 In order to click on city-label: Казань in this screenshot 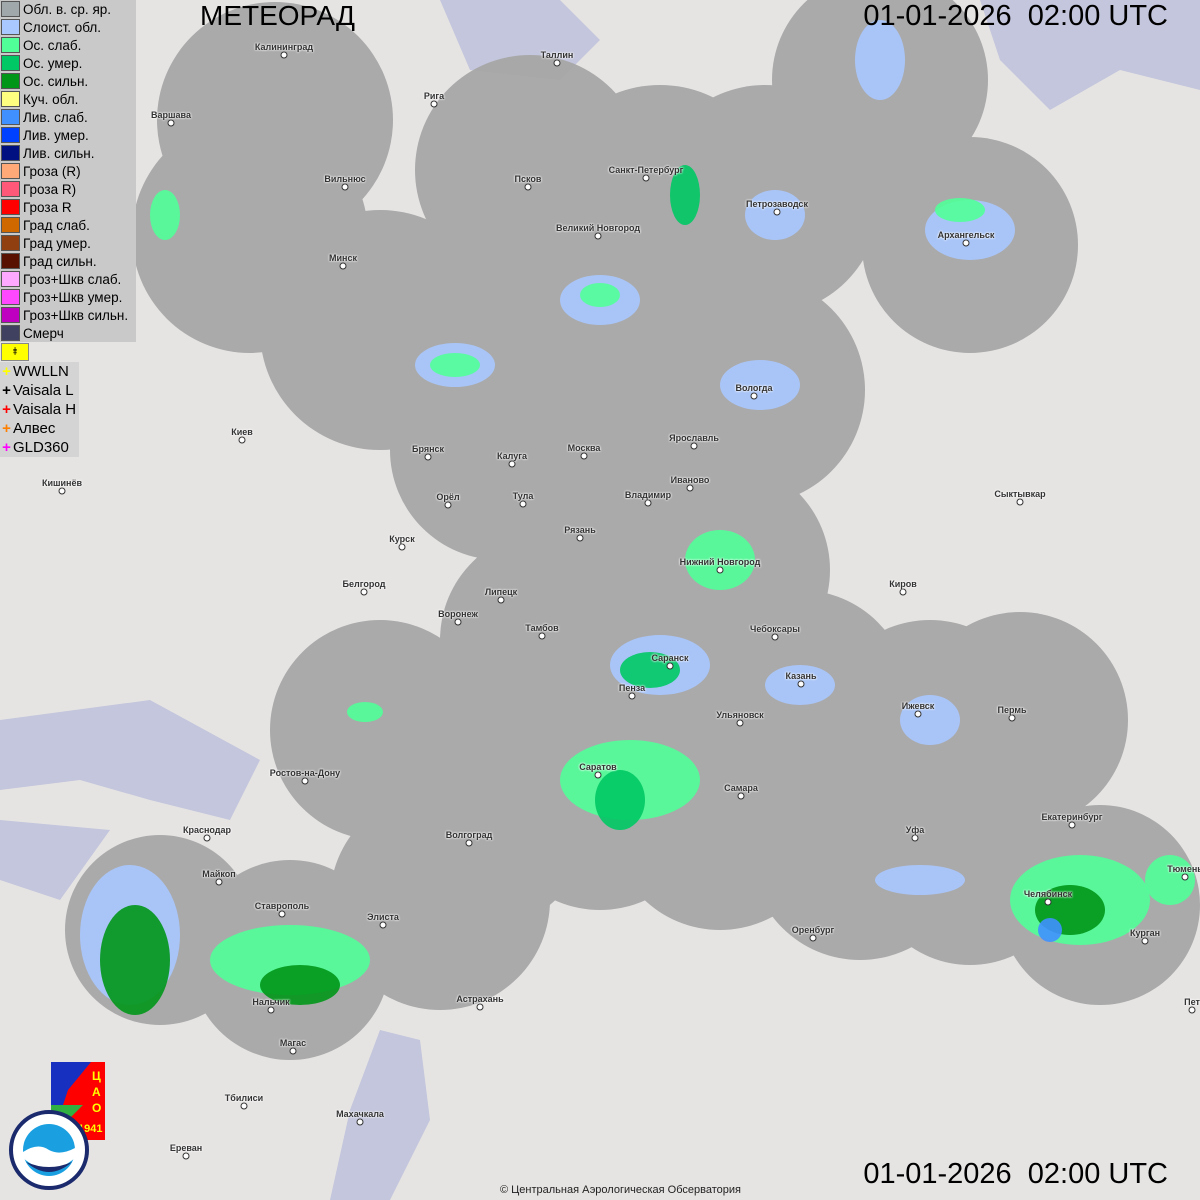, I will do `click(801, 676)`.